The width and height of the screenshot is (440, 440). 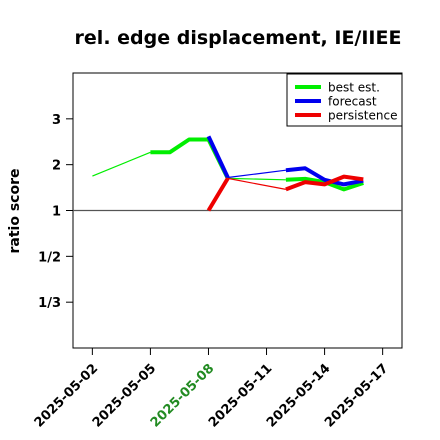 What do you see at coordinates (49, 303) in the screenshot?
I see `y-tick-label: 1/3` at bounding box center [49, 303].